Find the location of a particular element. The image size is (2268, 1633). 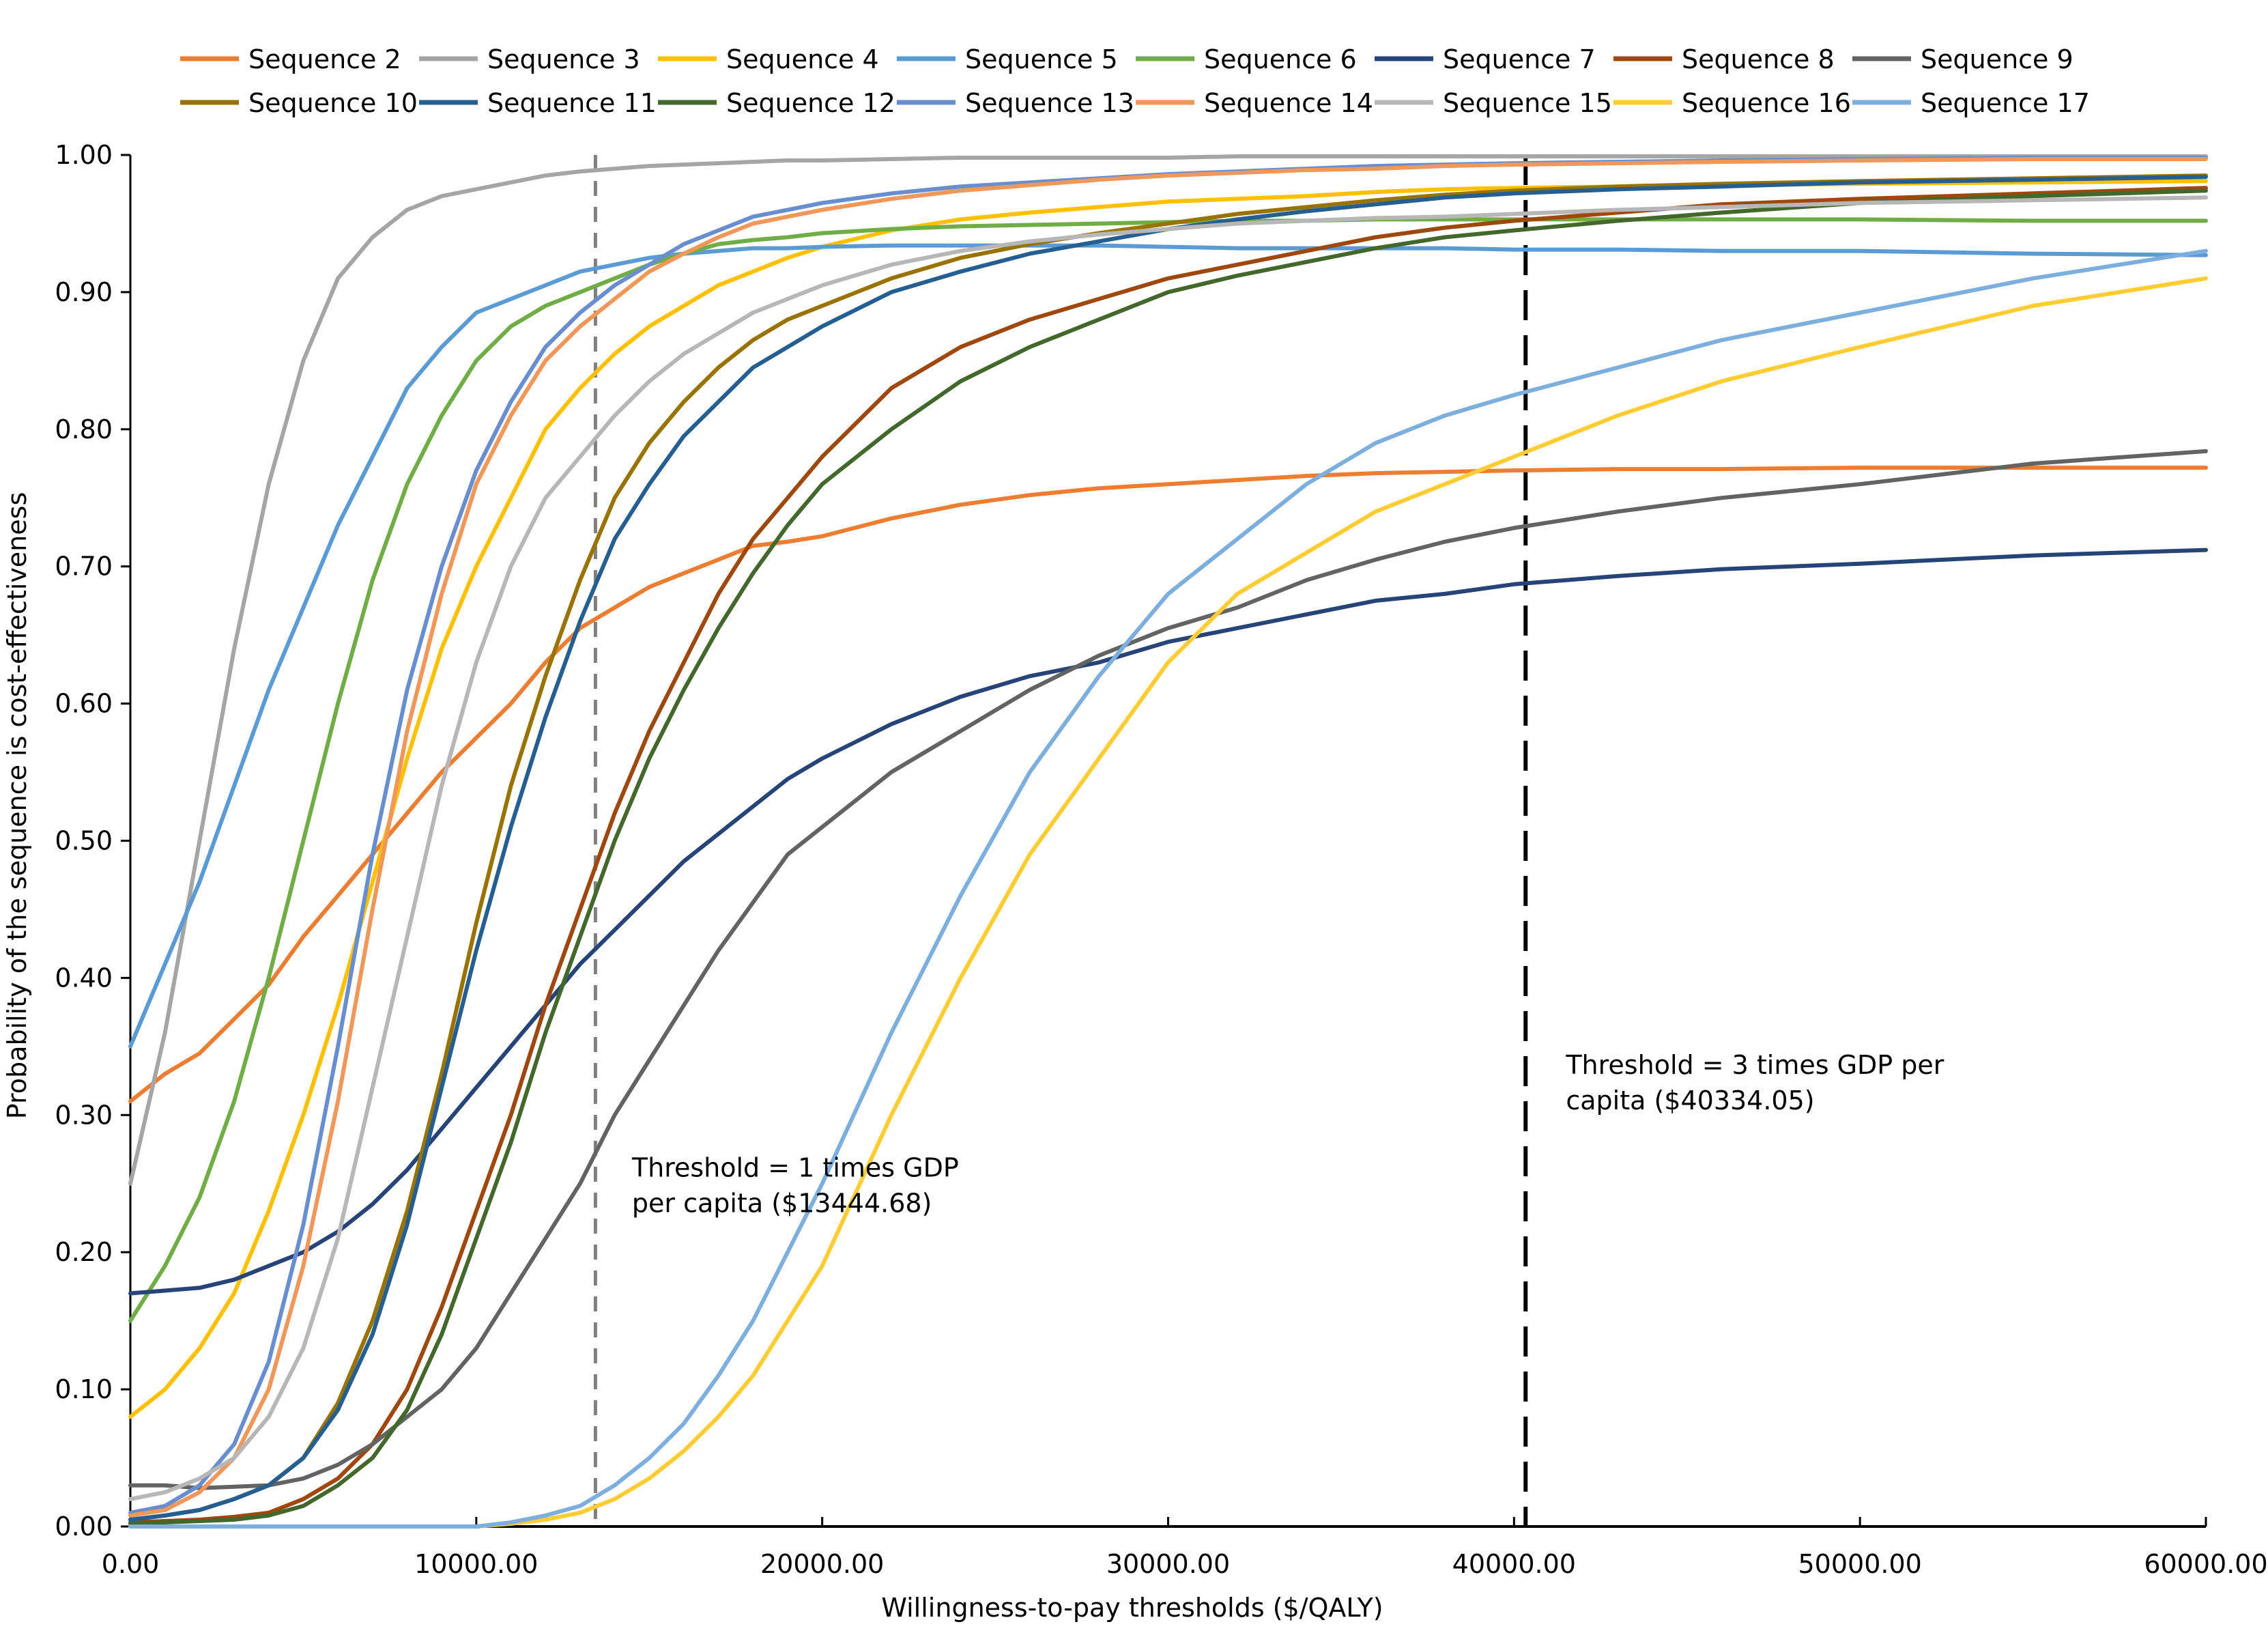

y-tick-label: 0.00 is located at coordinates (84, 1526).